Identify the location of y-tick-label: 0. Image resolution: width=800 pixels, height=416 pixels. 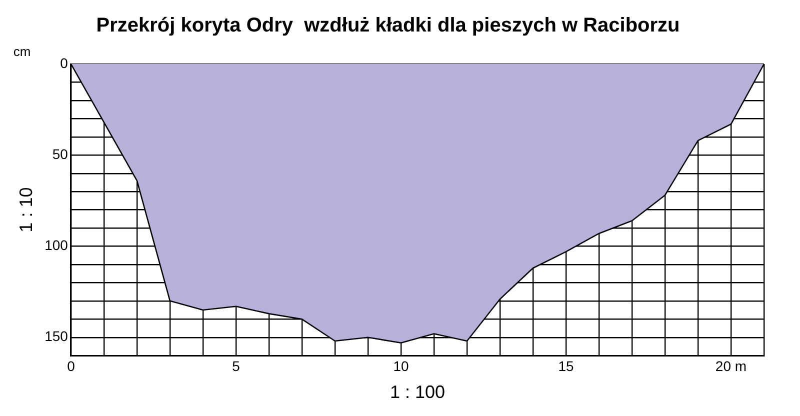
(64, 62).